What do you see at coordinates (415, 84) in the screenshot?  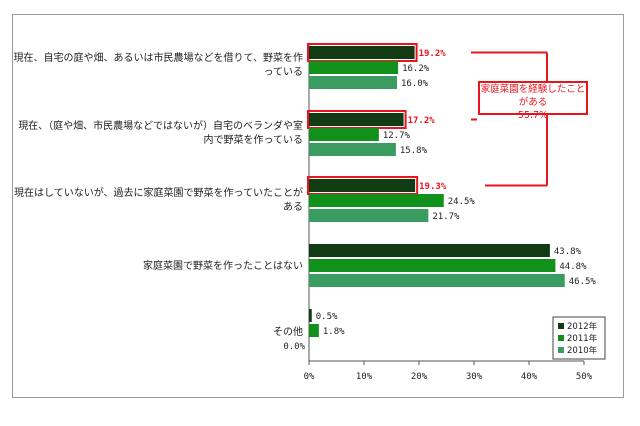 I see `value-label-1-2010年: 16.0%` at bounding box center [415, 84].